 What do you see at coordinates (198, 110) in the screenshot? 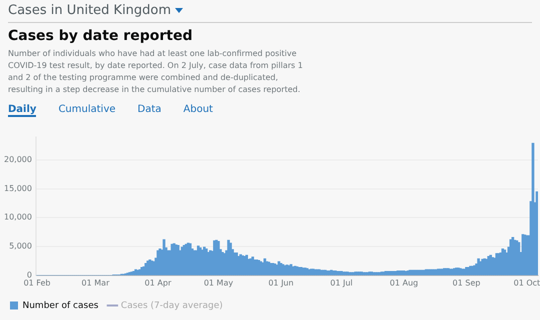
I see `text: About` at bounding box center [198, 110].